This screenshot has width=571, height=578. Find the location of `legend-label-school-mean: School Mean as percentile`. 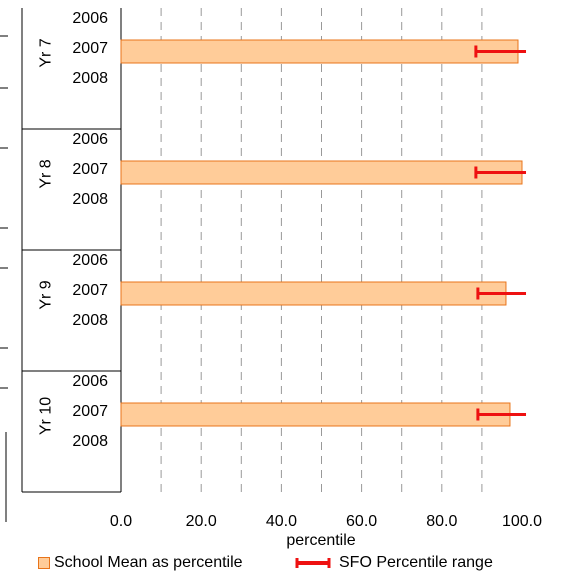

legend-label-school-mean: School Mean as percentile is located at coordinates (148, 562).